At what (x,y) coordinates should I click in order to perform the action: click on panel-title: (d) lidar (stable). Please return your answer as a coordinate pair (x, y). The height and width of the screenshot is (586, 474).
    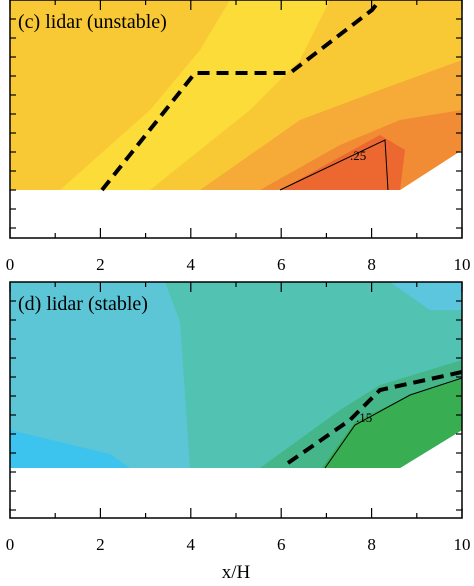
    Looking at the image, I should click on (83, 304).